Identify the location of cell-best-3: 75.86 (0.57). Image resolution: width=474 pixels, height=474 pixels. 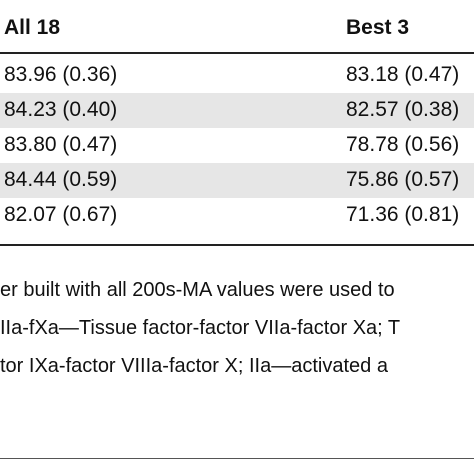
(403, 179).